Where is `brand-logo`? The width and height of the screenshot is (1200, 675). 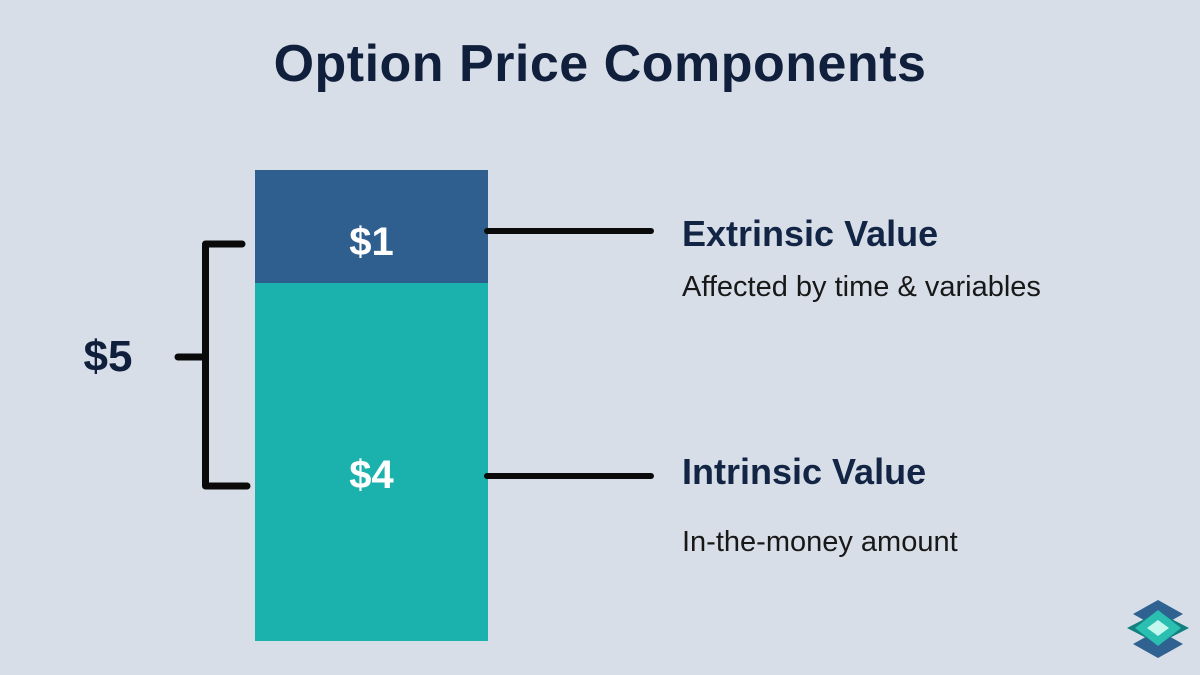
brand-logo is located at coordinates (1158, 629).